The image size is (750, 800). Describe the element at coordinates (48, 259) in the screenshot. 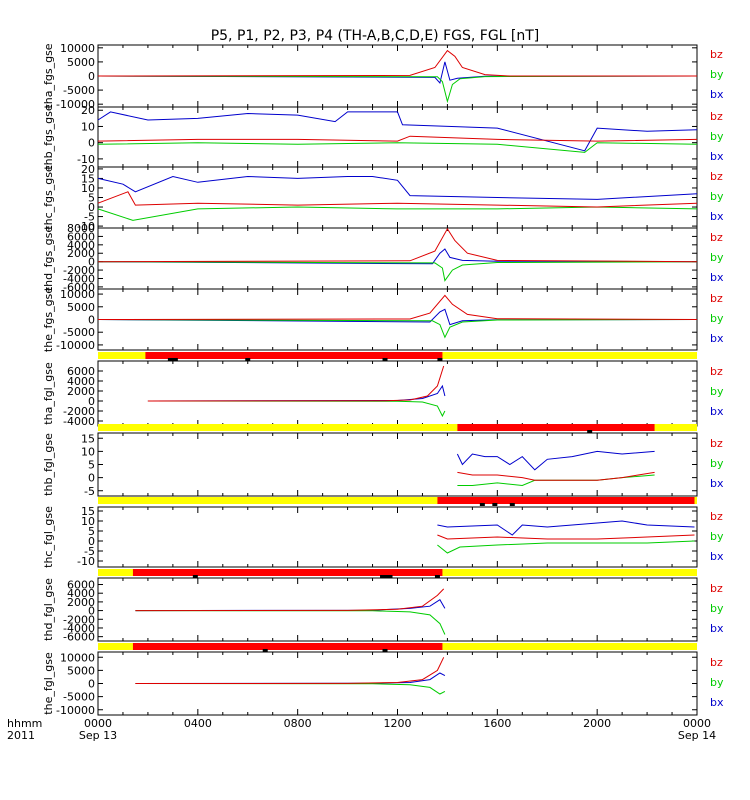

I see `y-axis-label-3: thd_fgs_gse` at that location.